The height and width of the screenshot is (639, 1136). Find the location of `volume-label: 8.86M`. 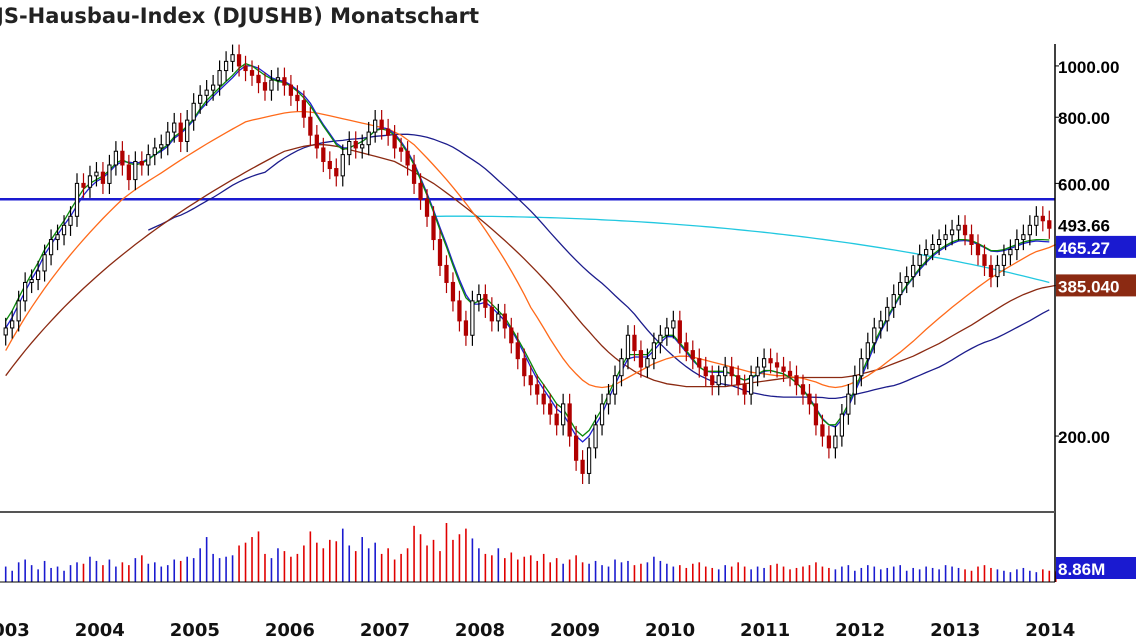

volume-label: 8.86M is located at coordinates (1081, 569).